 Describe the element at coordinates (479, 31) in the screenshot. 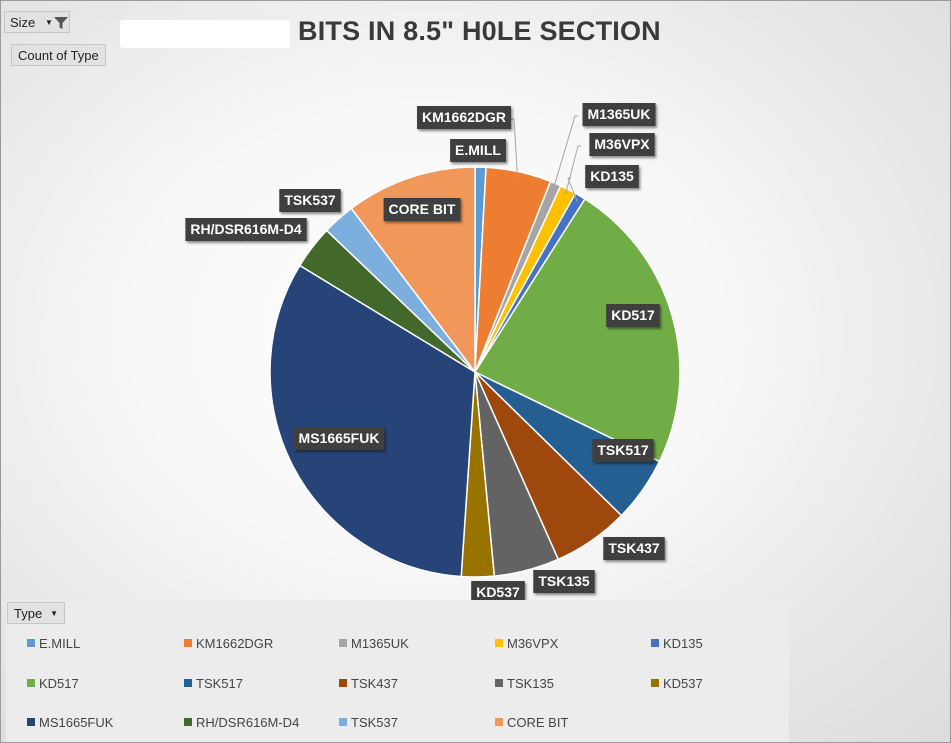

I see `chart-title: BITS IN 8.5" H0LE SECTION` at that location.